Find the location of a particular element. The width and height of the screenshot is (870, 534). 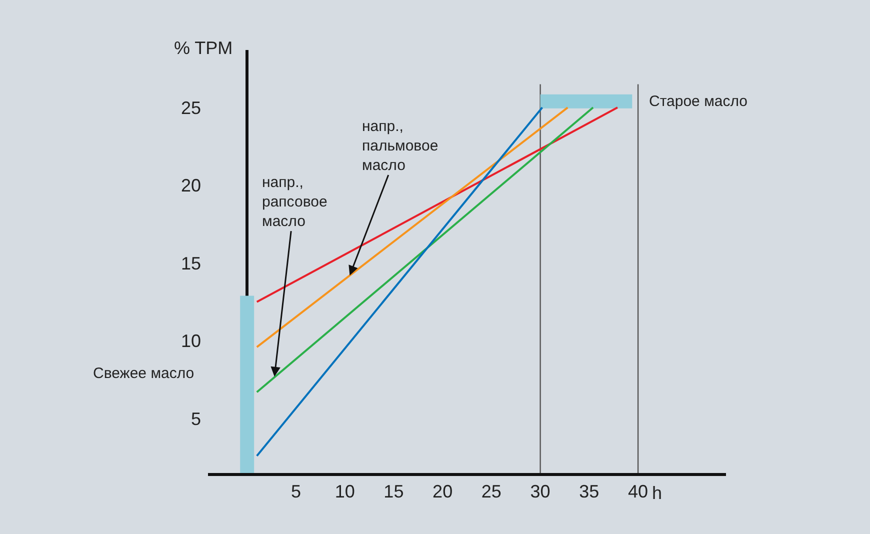

annotation: напр., пальмовое масло is located at coordinates (400, 146).